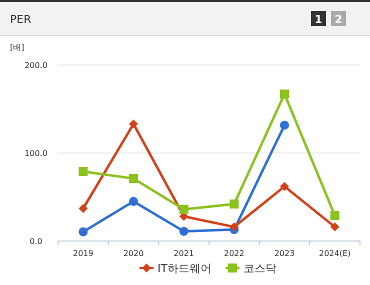  I want to click on x-tick-label: 2024(E), so click(335, 253).